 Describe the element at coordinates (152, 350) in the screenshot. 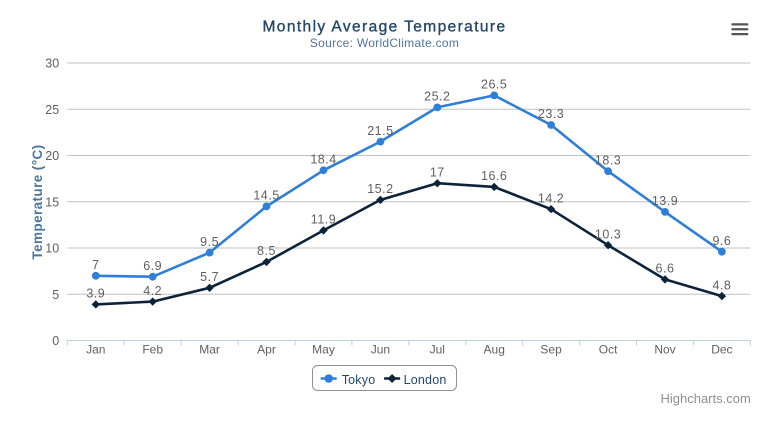

I see `svg-text: Feb` at that location.